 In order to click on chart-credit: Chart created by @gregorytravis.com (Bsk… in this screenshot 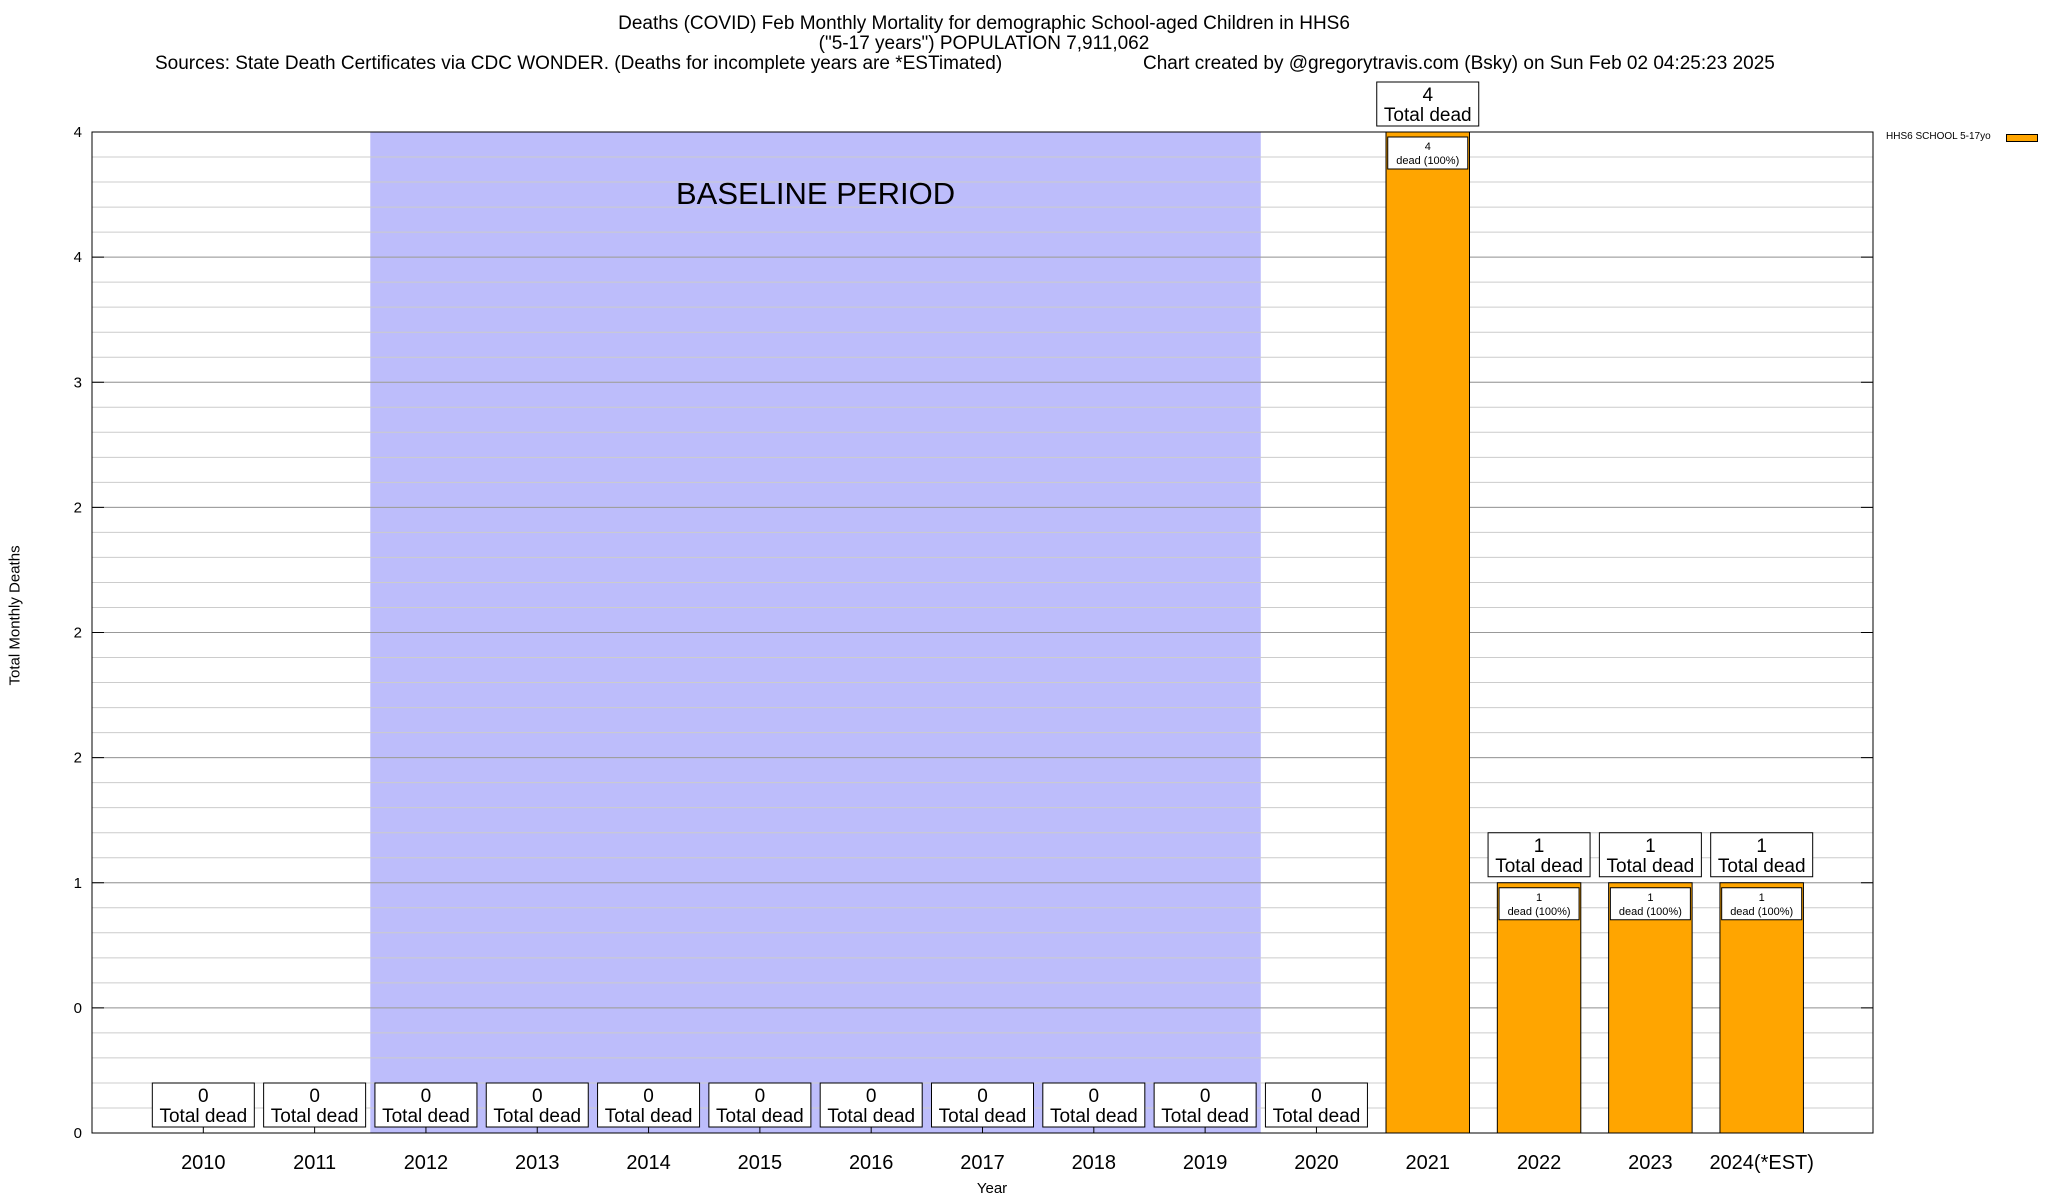, I will do `click(1459, 63)`.